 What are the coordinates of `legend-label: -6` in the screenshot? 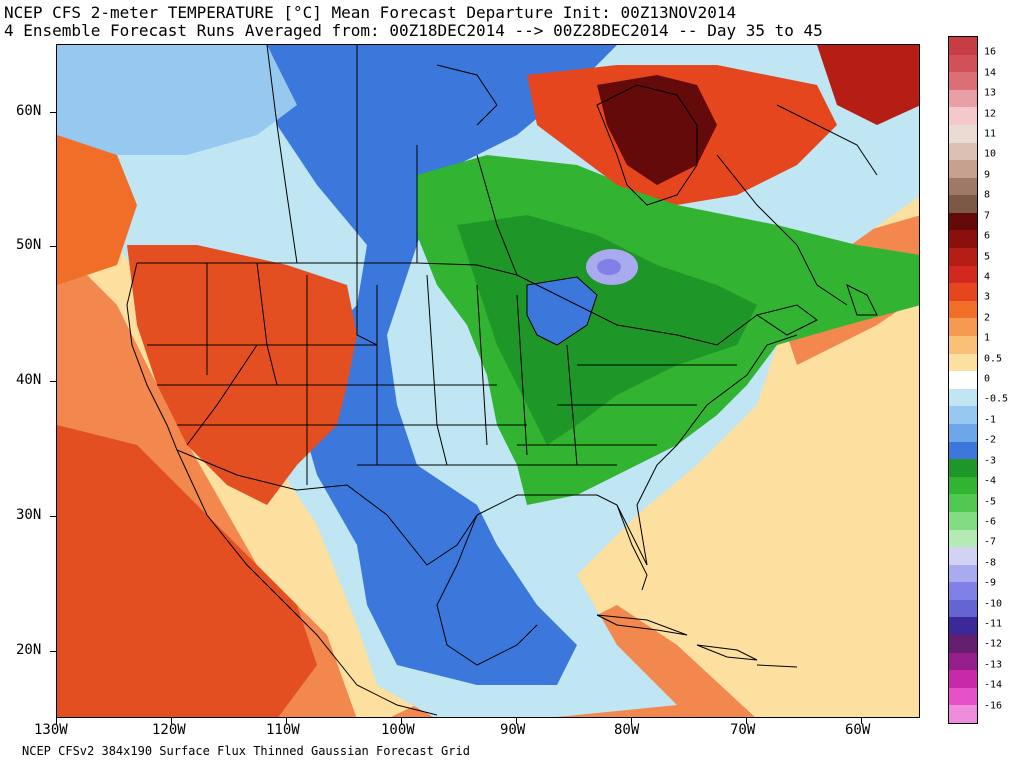 It's located at (990, 522).